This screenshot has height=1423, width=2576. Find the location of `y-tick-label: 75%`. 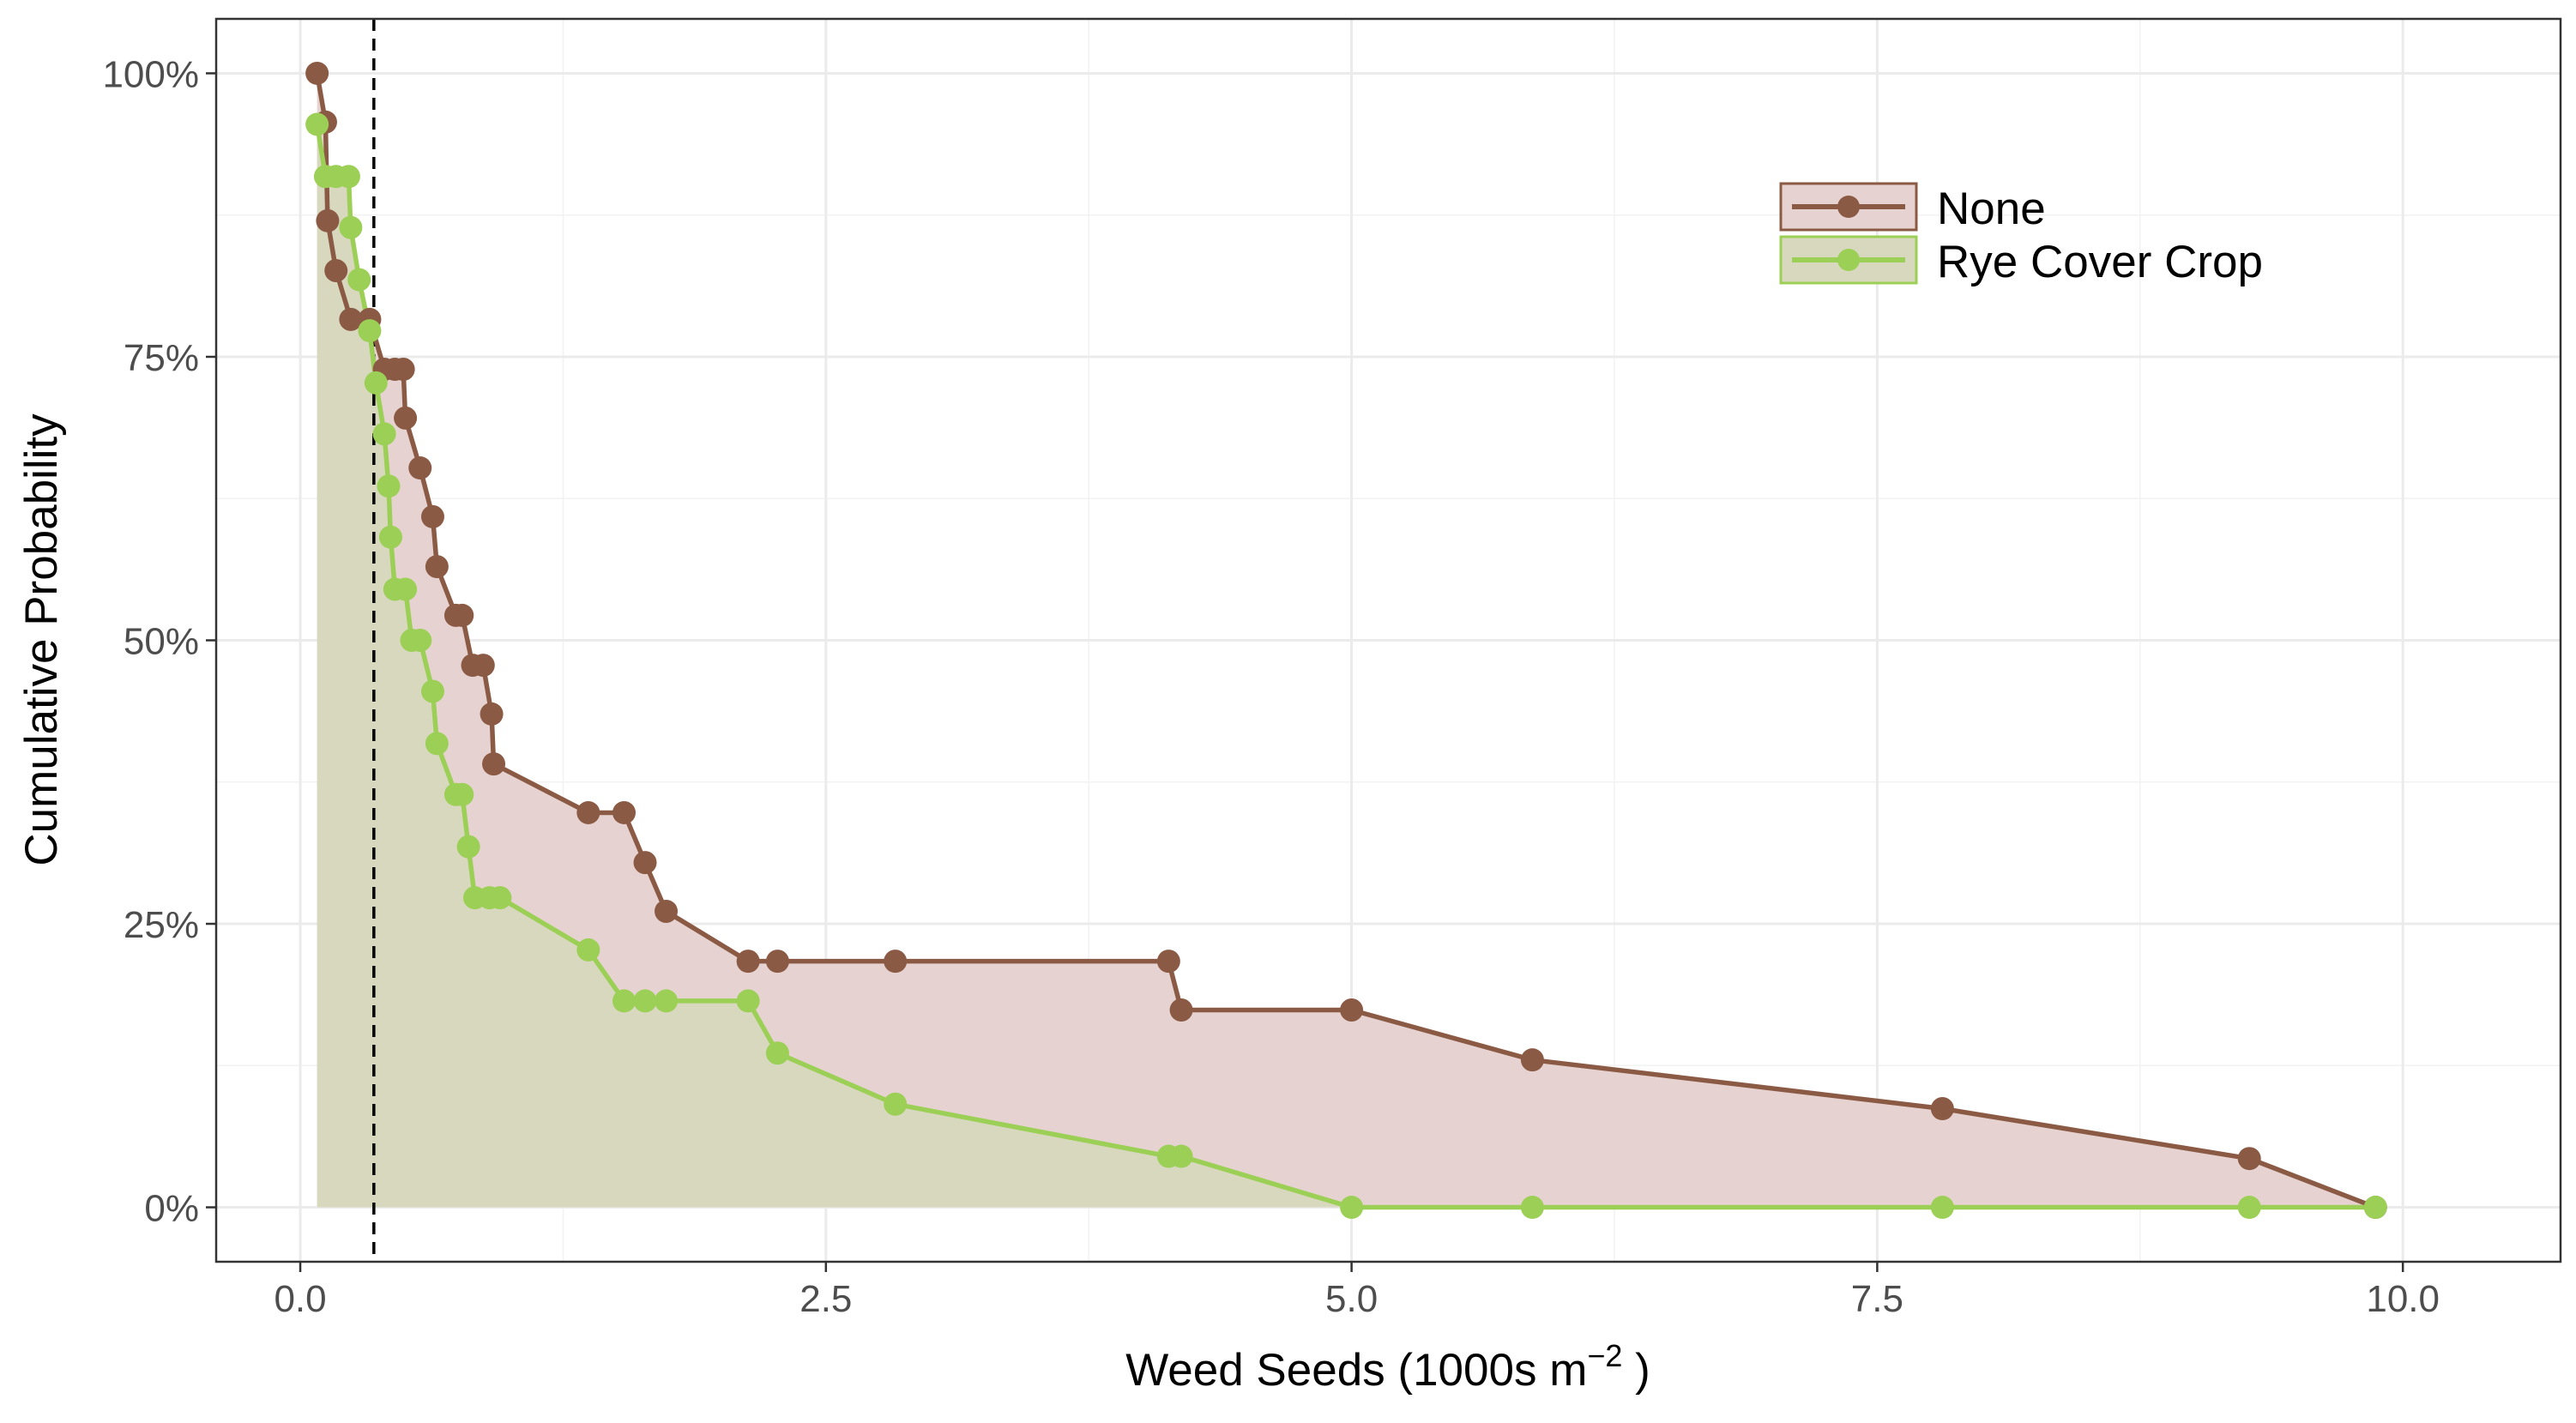

y-tick-label: 75% is located at coordinates (161, 358).